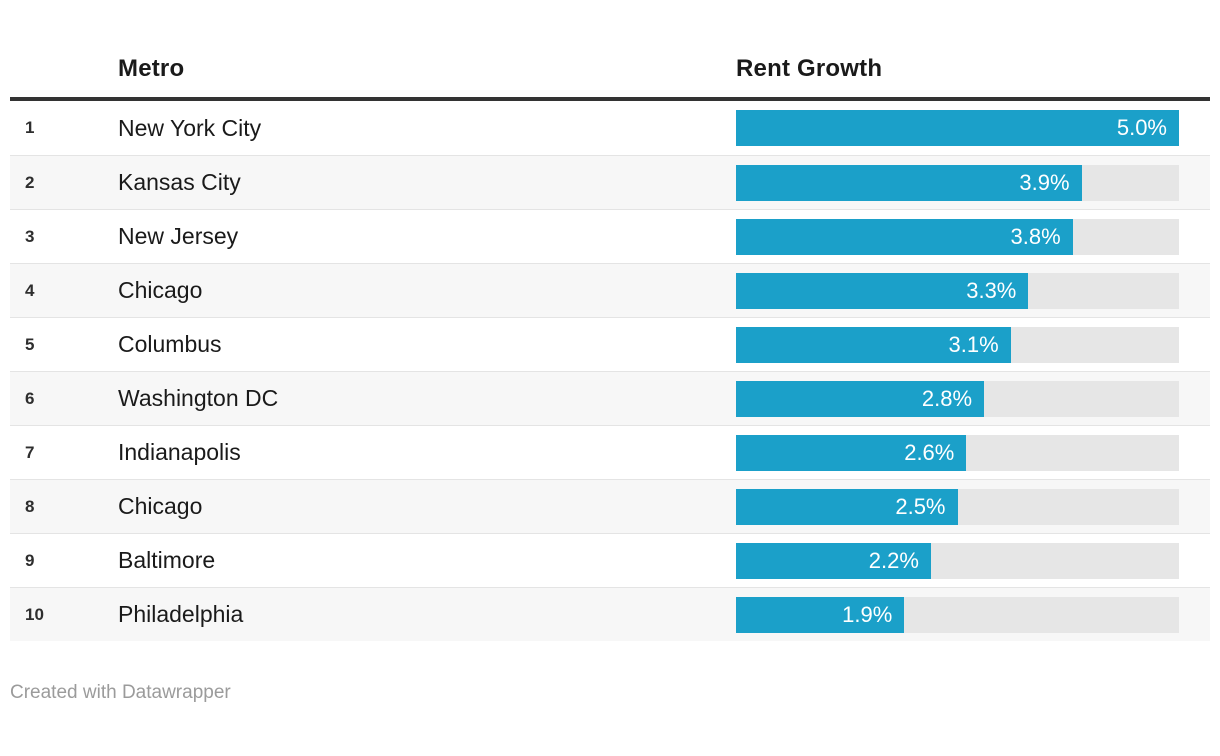 This screenshot has width=1220, height=756. What do you see at coordinates (991, 290) in the screenshot?
I see `bar-value-label: 3.3%` at bounding box center [991, 290].